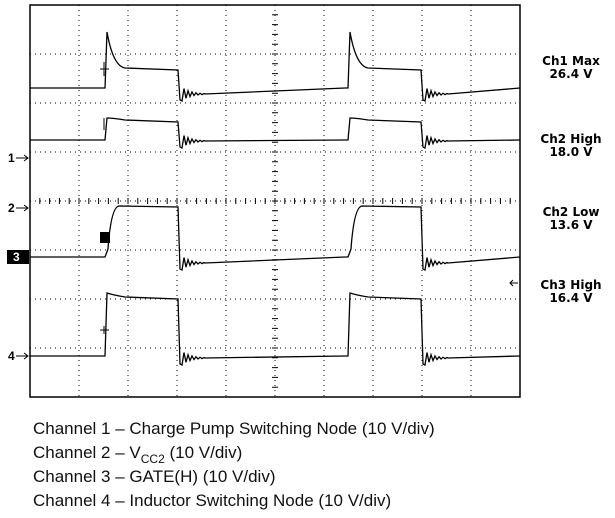  What do you see at coordinates (11, 356) in the screenshot?
I see `channel-marker: 4` at bounding box center [11, 356].